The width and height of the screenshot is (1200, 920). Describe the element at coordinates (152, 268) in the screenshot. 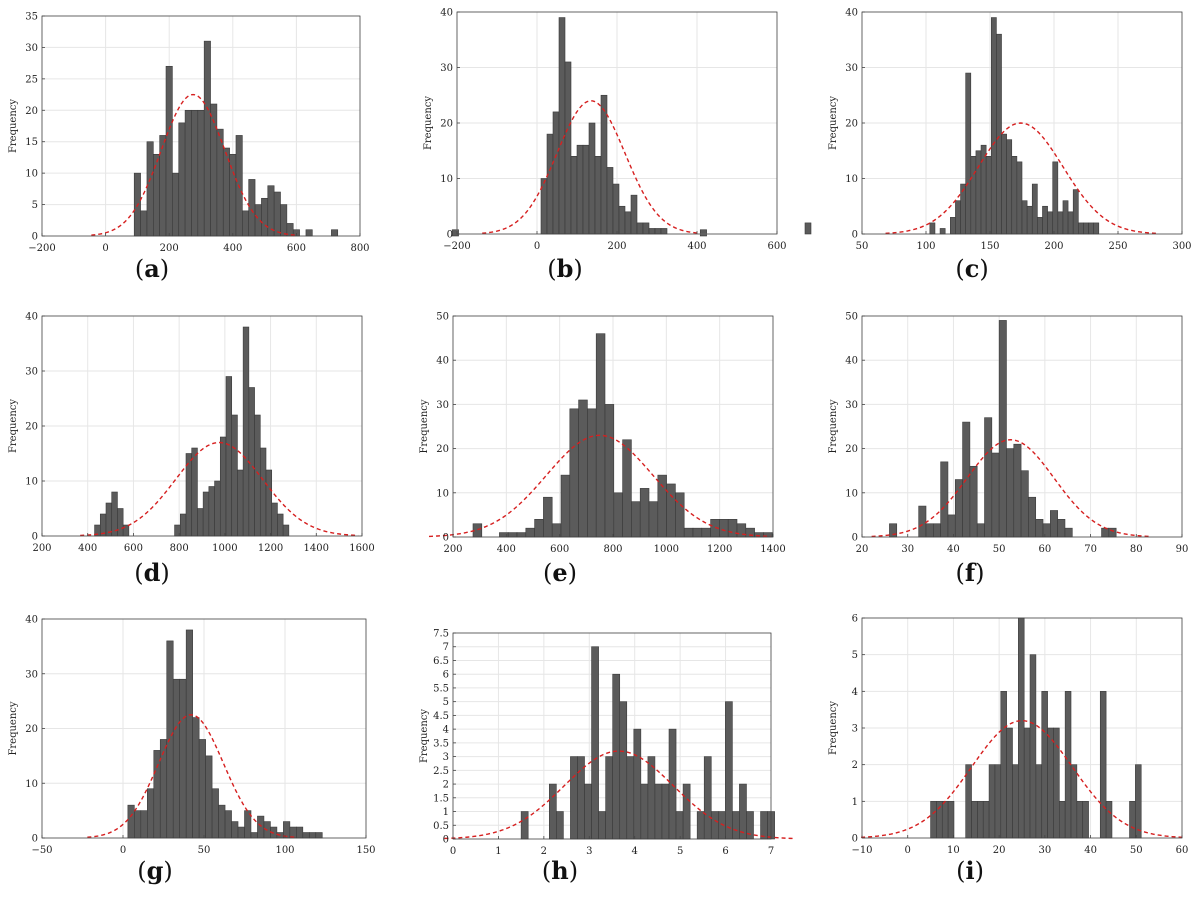

I see `panel-caption: (a)` at that location.